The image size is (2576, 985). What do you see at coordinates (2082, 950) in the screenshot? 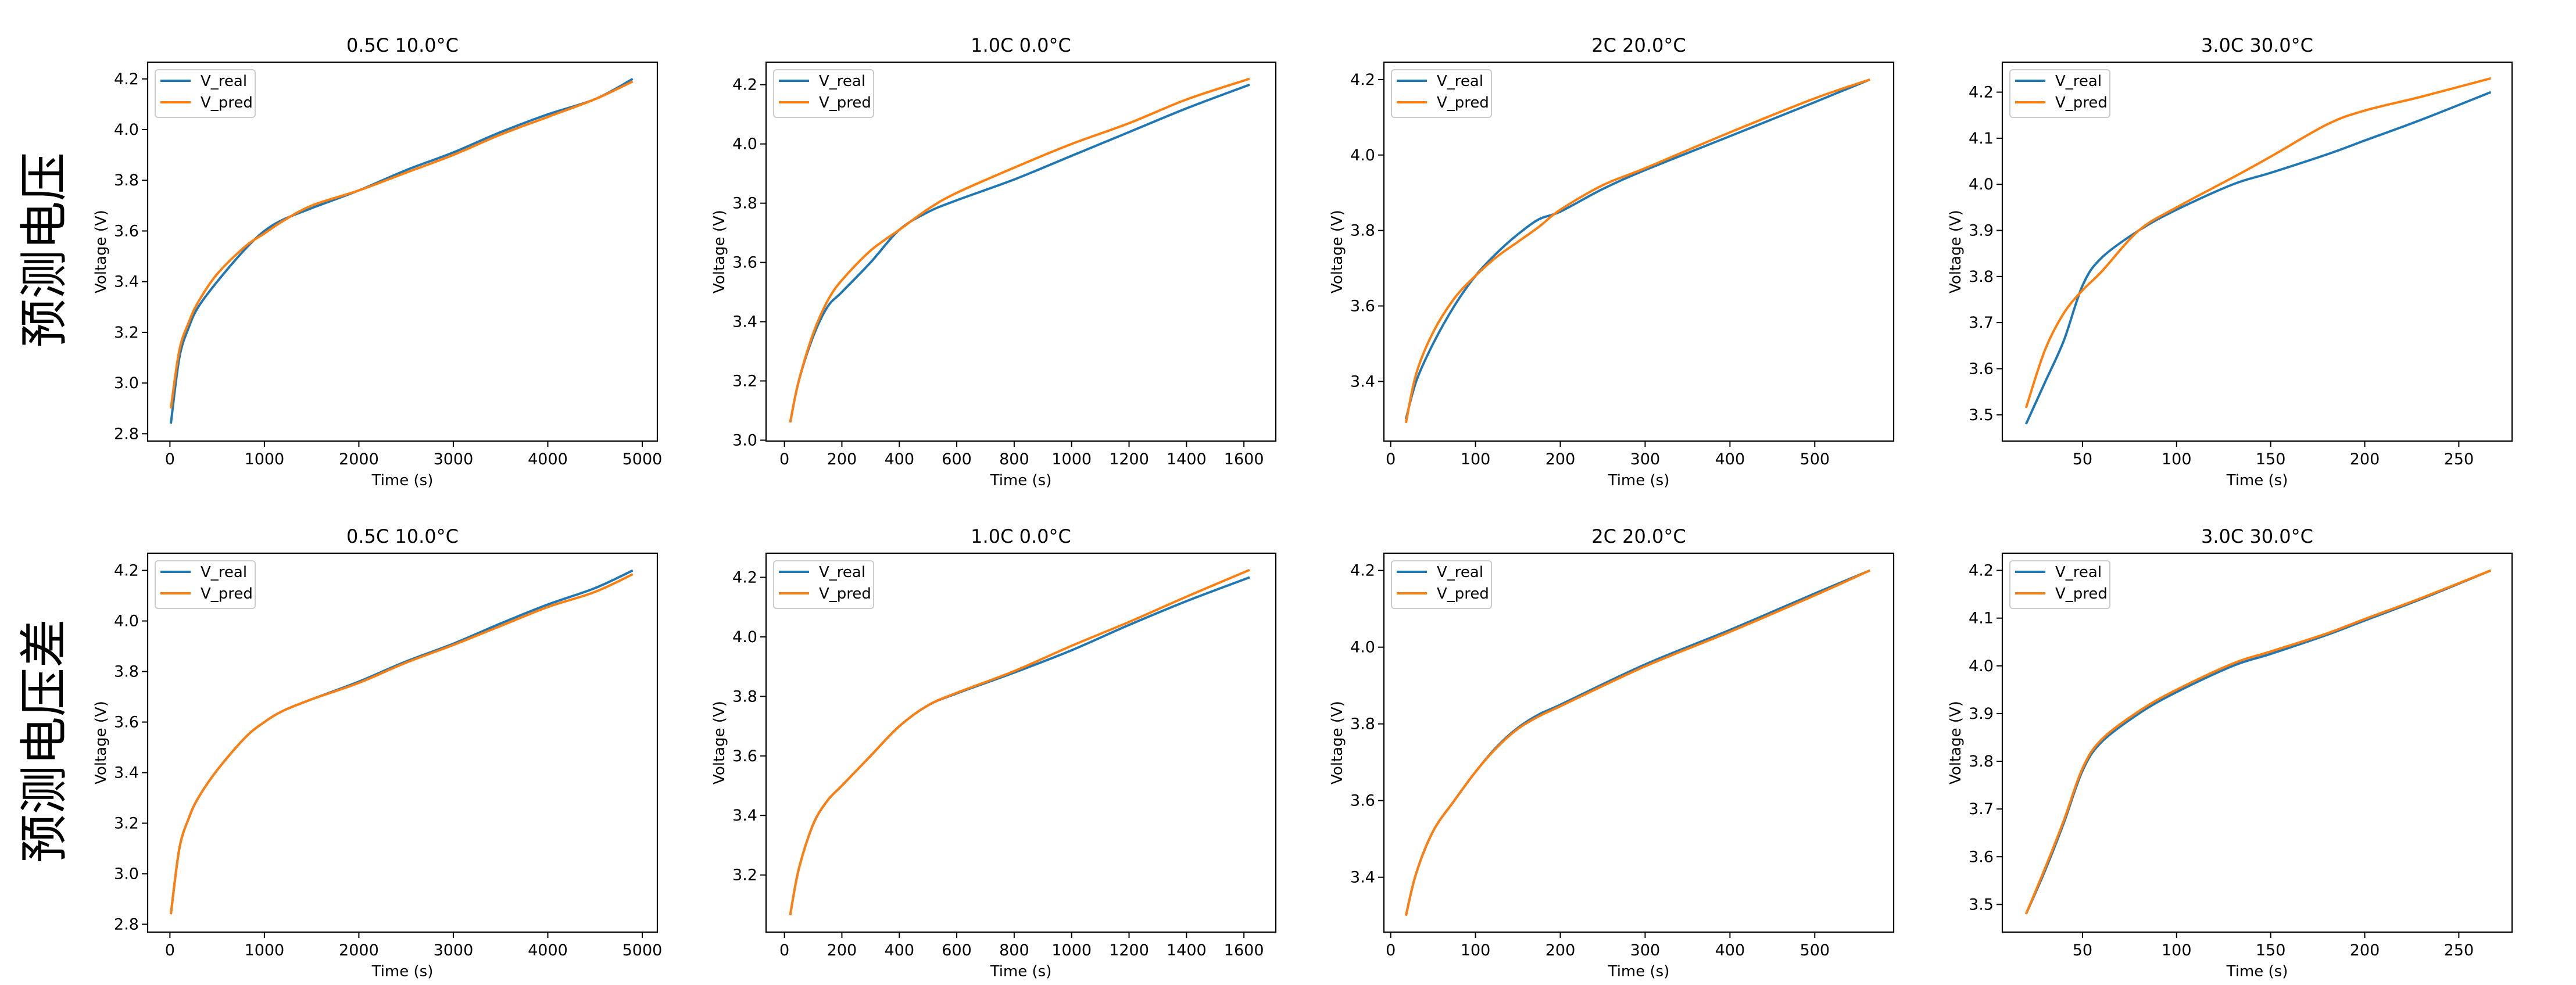
I see `x-tick-label: 50` at bounding box center [2082, 950].